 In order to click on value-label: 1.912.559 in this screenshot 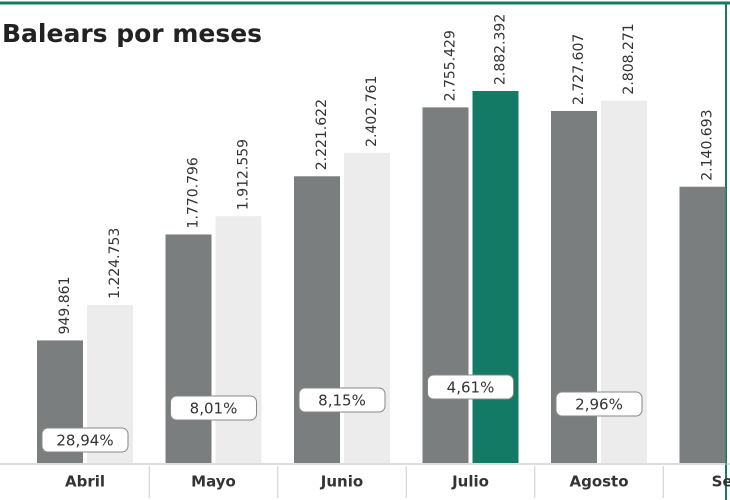, I will do `click(244, 174)`.